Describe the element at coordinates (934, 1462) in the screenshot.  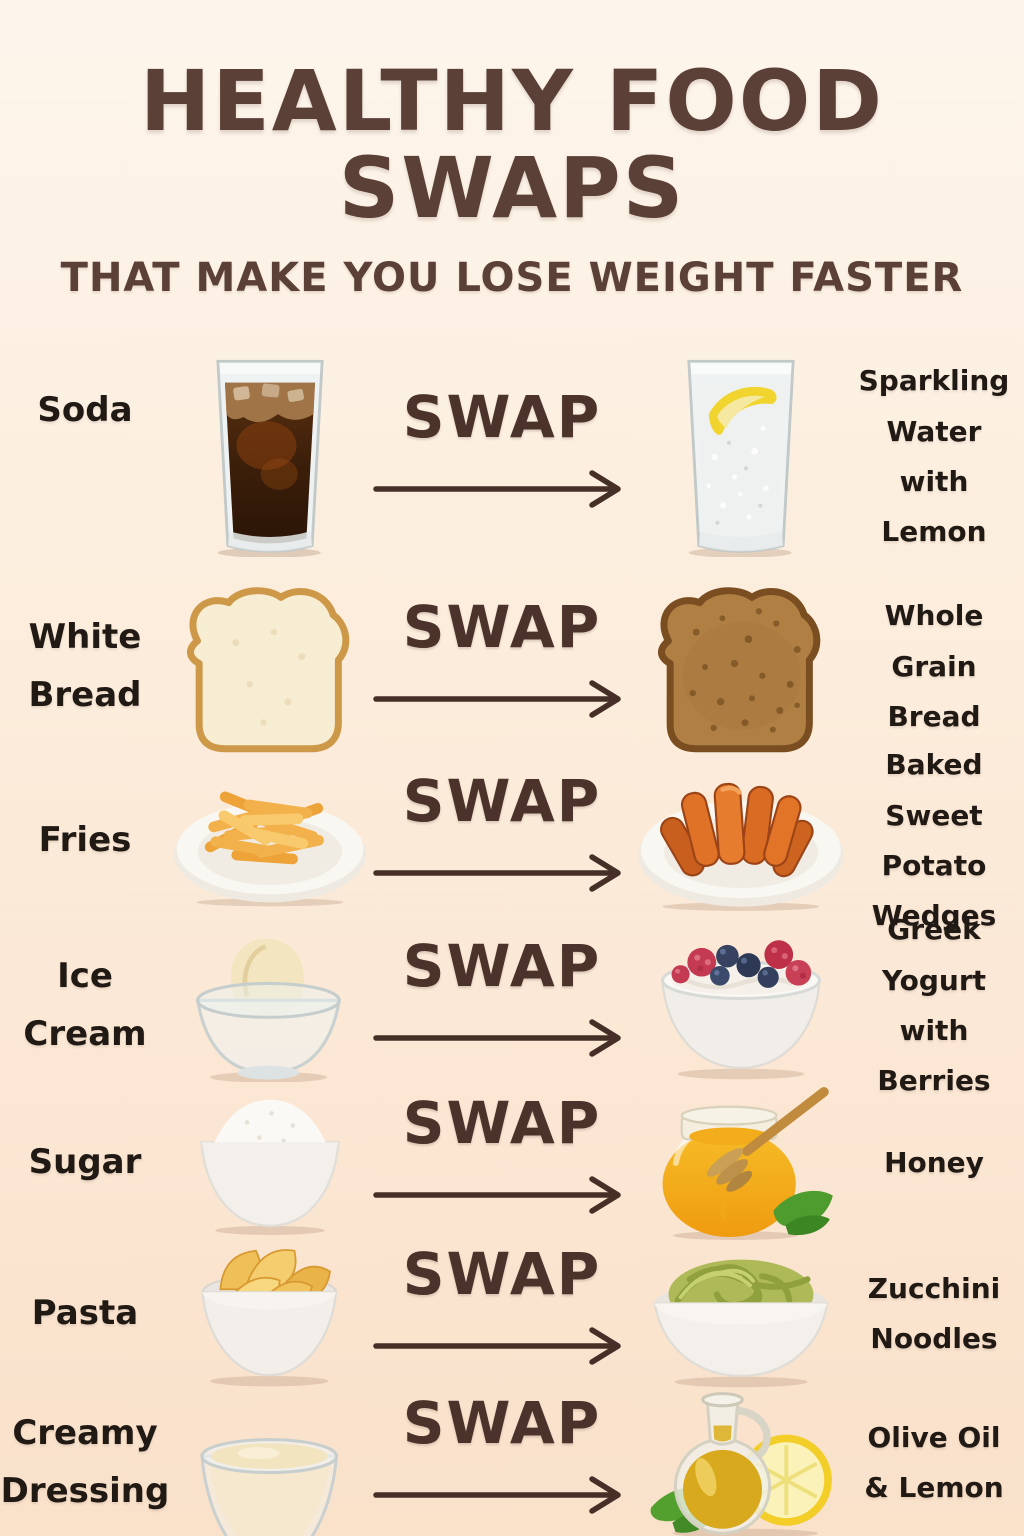
I see `right-food-label: Olive Oil & Lemon` at that location.